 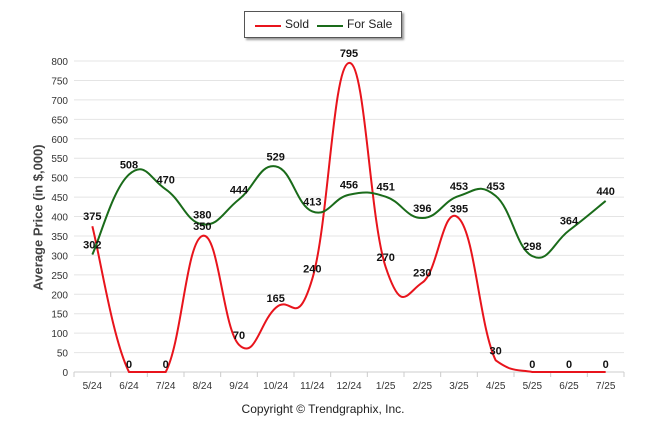 What do you see at coordinates (385, 258) in the screenshot?
I see `data-label-sold: 270` at bounding box center [385, 258].